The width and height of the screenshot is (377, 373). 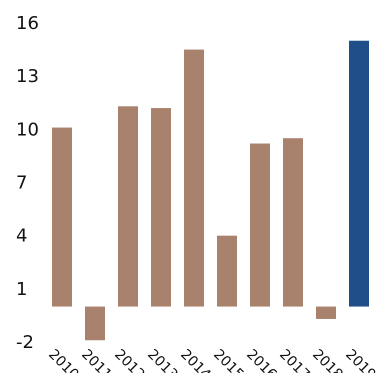 What do you see at coordinates (27, 129) in the screenshot?
I see `y-tick-label: 10` at bounding box center [27, 129].